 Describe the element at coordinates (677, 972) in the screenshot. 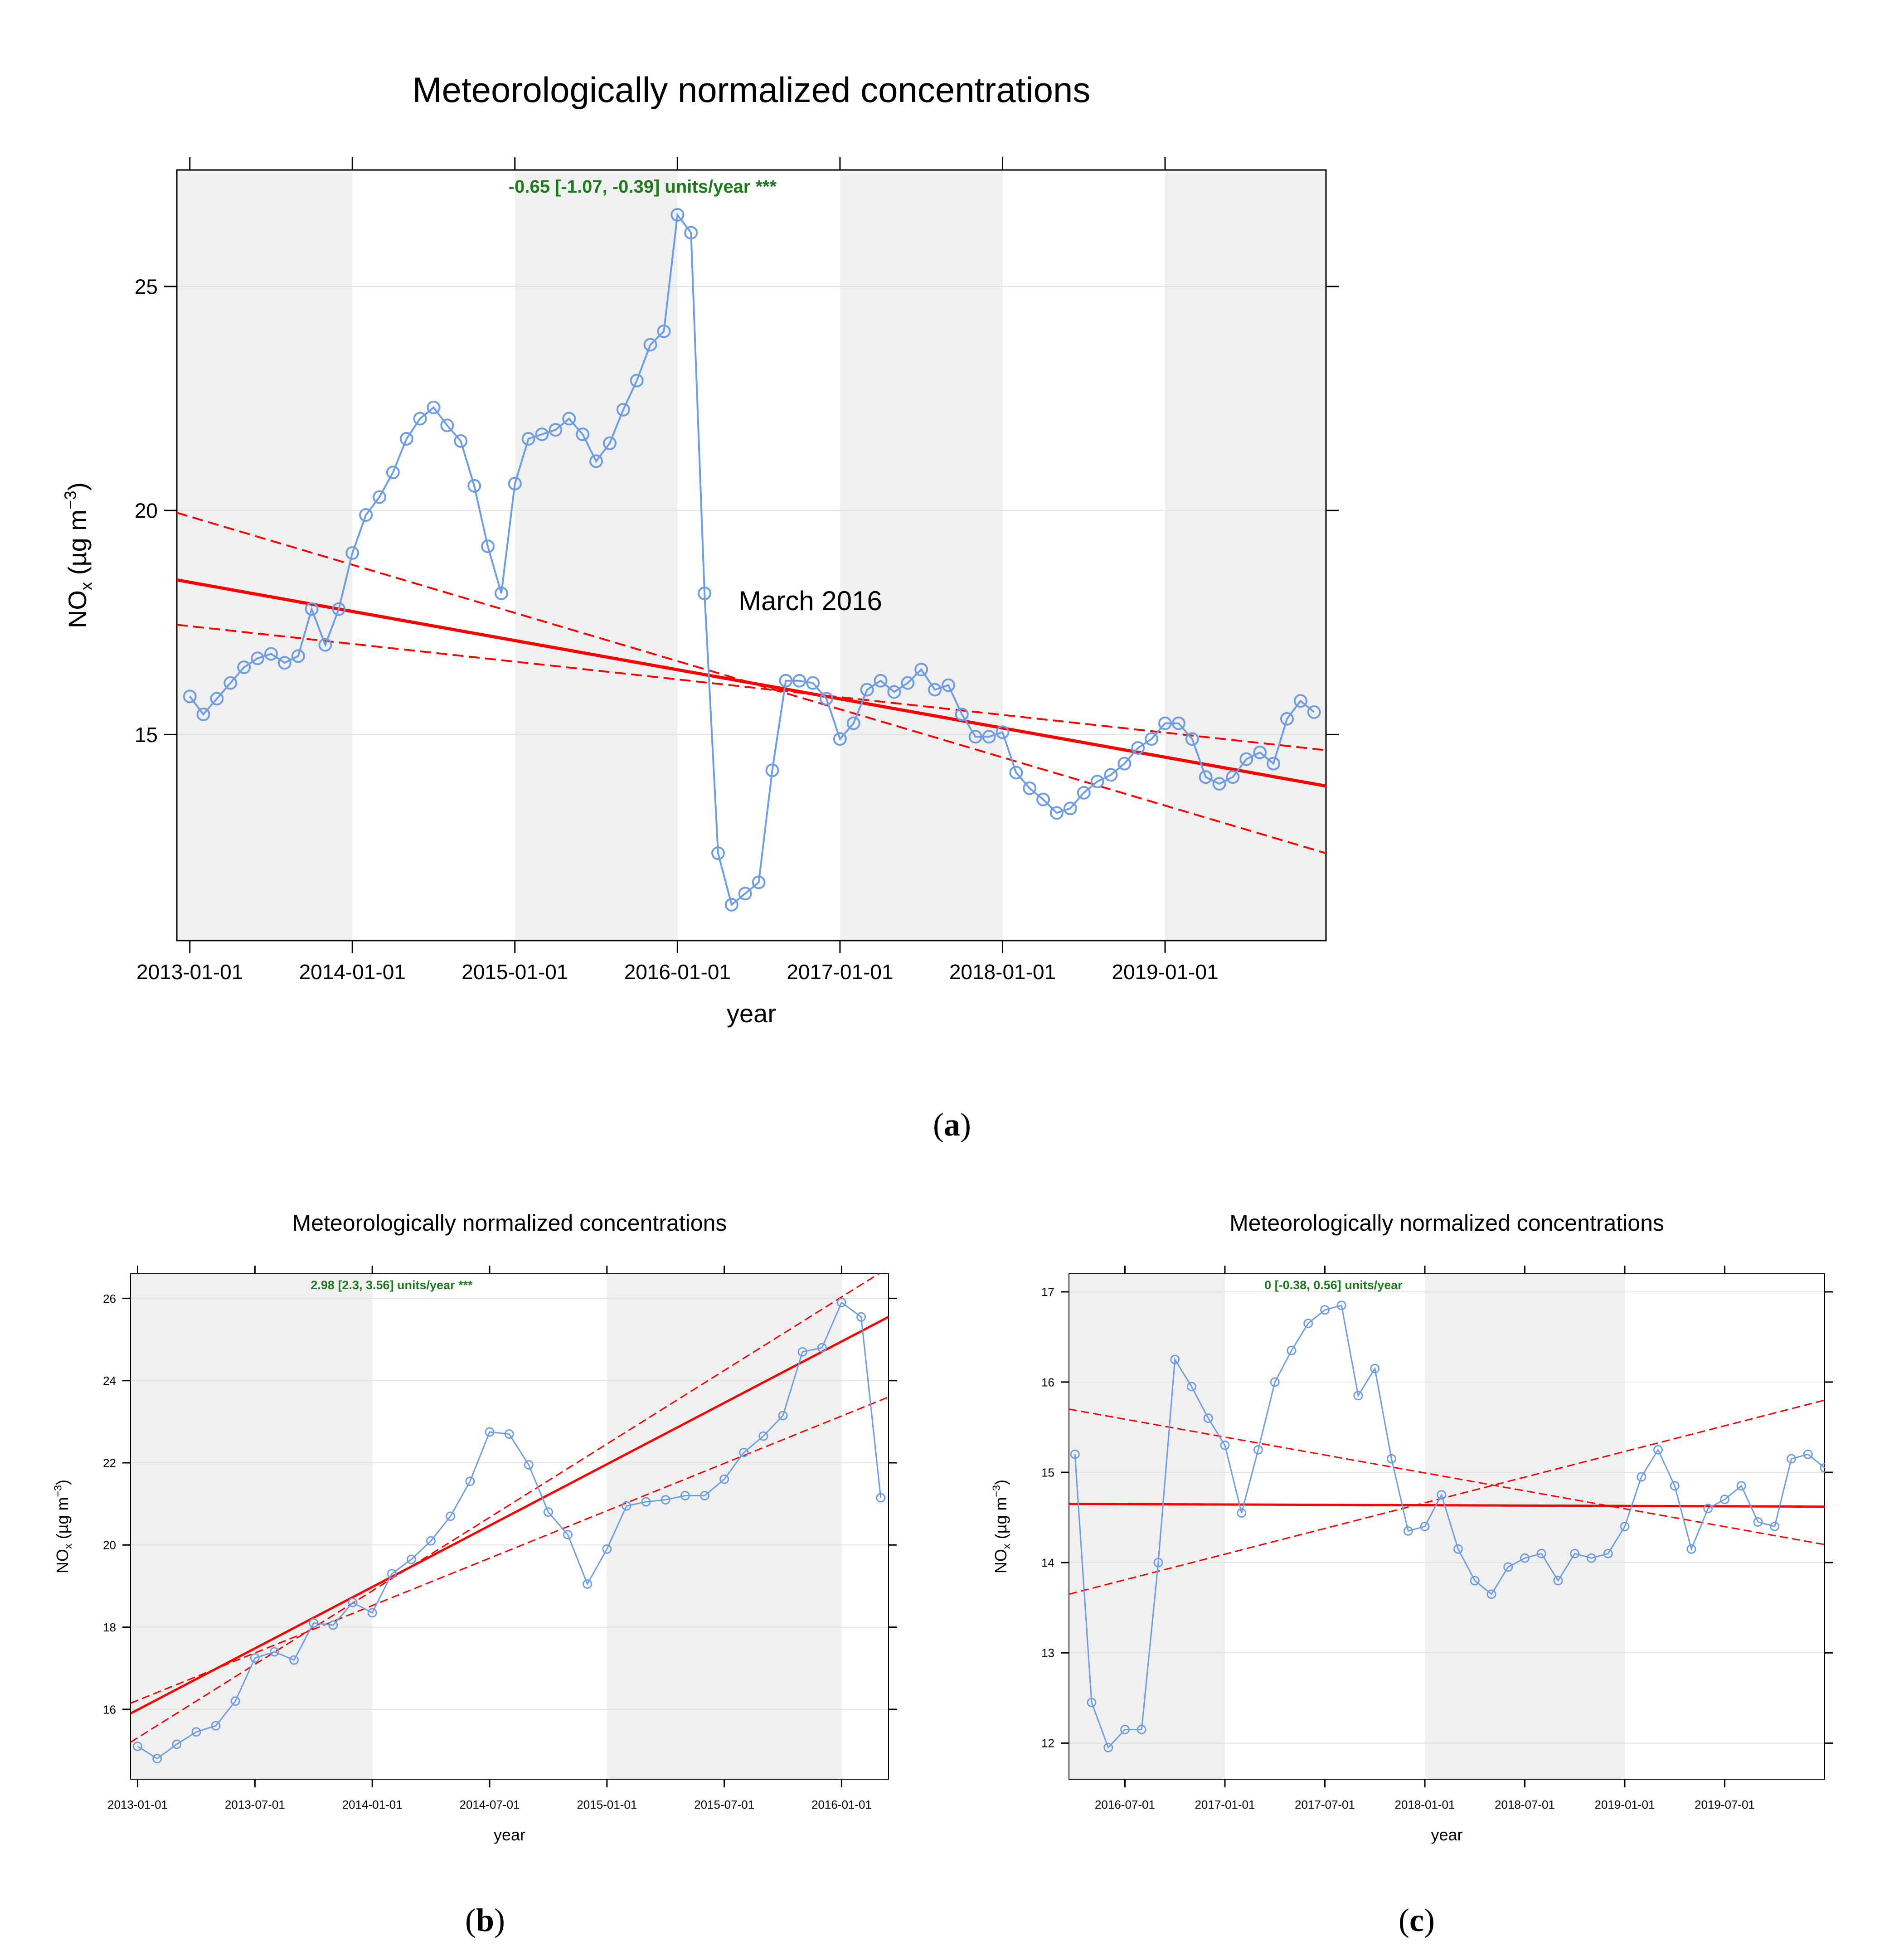

I see `x-tick-label: 2016-01-01` at that location.